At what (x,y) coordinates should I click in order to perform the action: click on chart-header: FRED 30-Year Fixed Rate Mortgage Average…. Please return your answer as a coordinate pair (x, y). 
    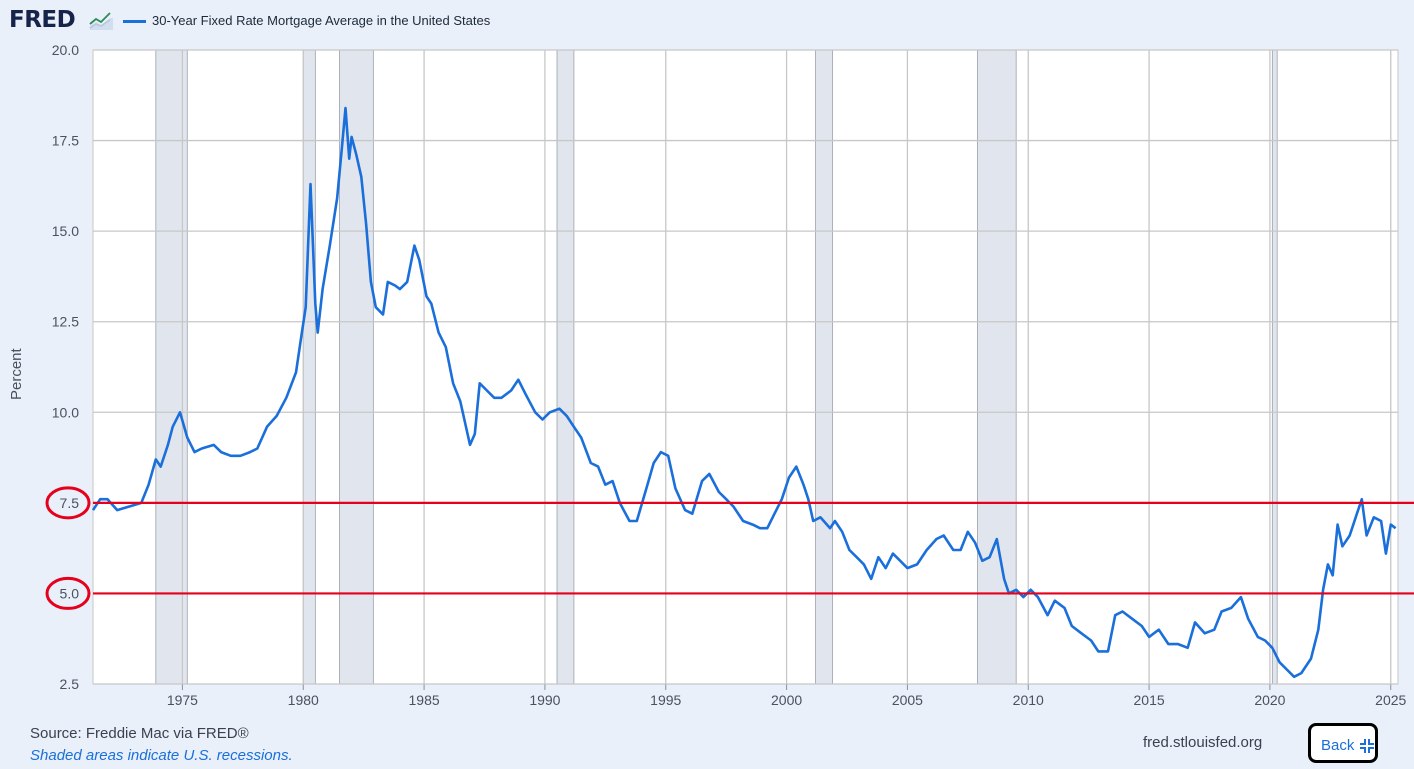
    Looking at the image, I should click on (707, 22).